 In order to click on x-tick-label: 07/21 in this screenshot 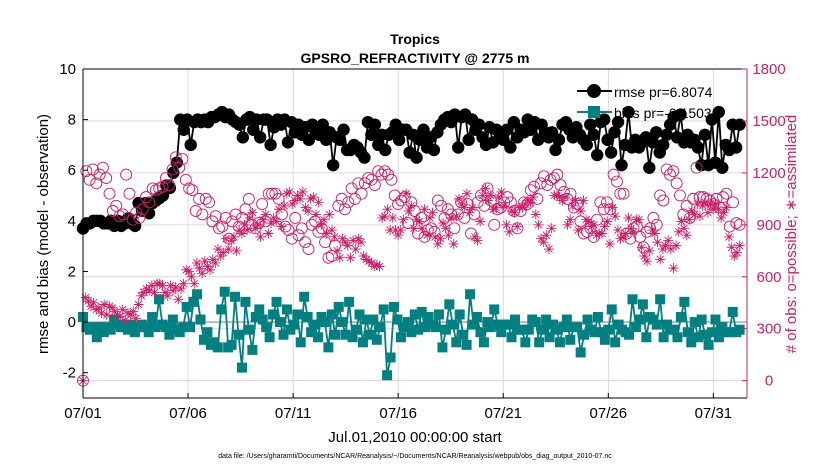, I will do `click(503, 413)`.